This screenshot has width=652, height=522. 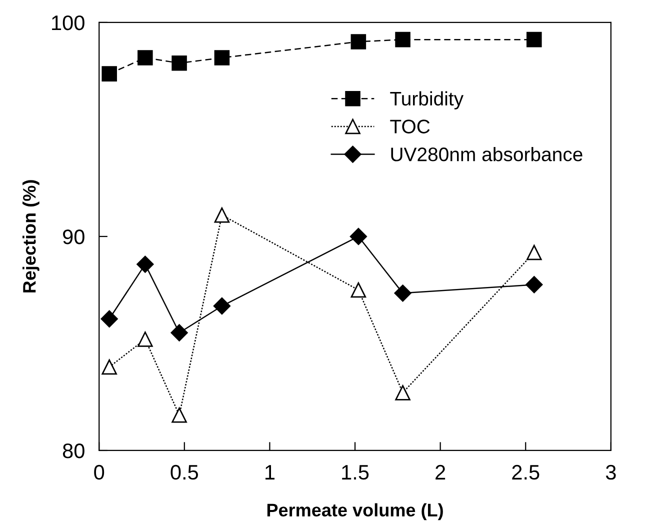 I want to click on y-tick-label: 100, so click(x=68, y=22).